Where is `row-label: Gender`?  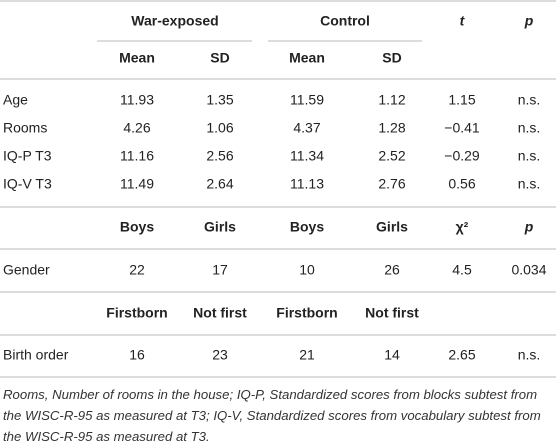
row-label: Gender is located at coordinates (26, 270).